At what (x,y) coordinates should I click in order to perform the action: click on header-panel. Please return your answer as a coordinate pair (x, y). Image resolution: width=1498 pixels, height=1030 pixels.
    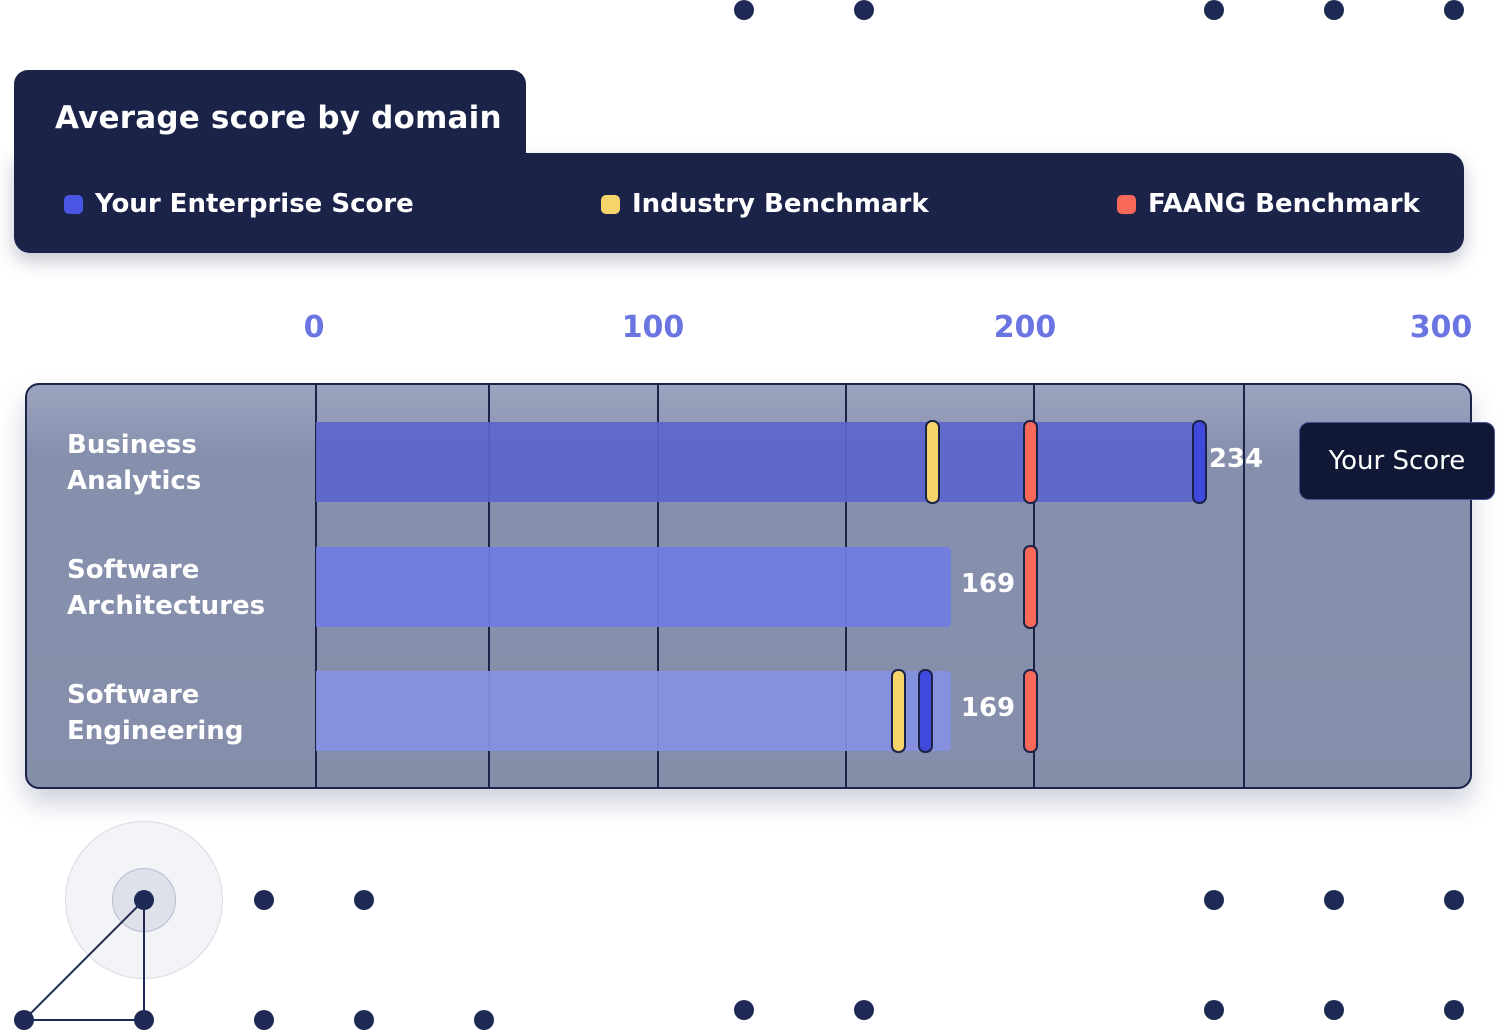
    Looking at the image, I should click on (739, 203).